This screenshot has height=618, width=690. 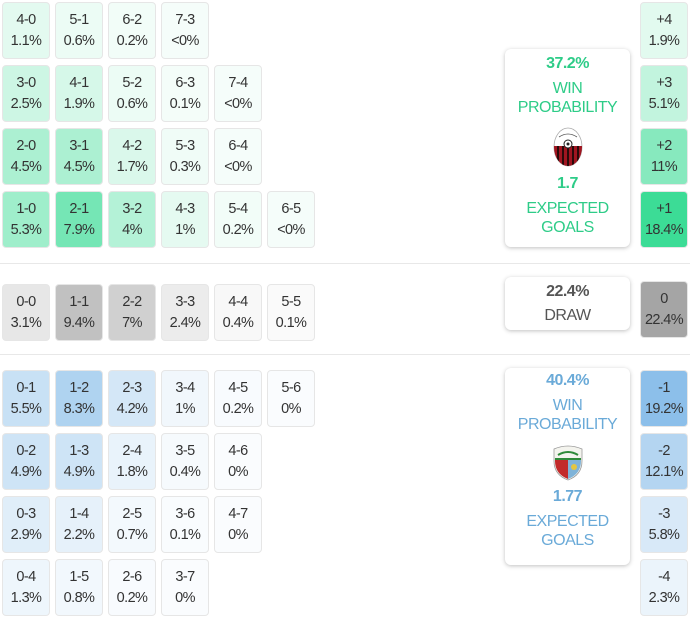 What do you see at coordinates (26, 145) in the screenshot?
I see `scoreline-label: 2-0` at bounding box center [26, 145].